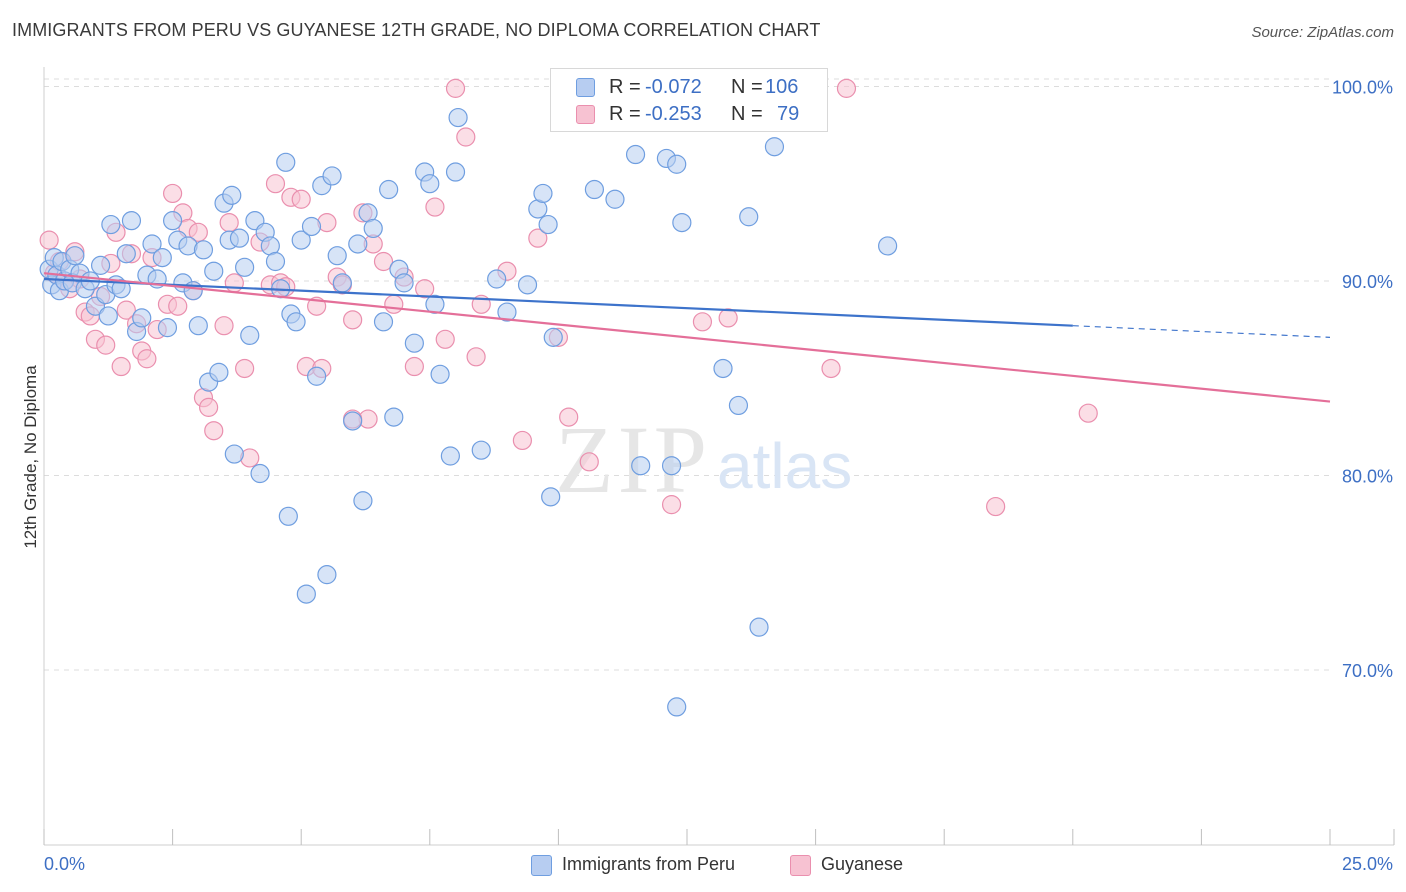 The height and width of the screenshot is (892, 1406). What do you see at coordinates (64, 864) in the screenshot?
I see `x-tick-label: 0.0%` at bounding box center [64, 864].